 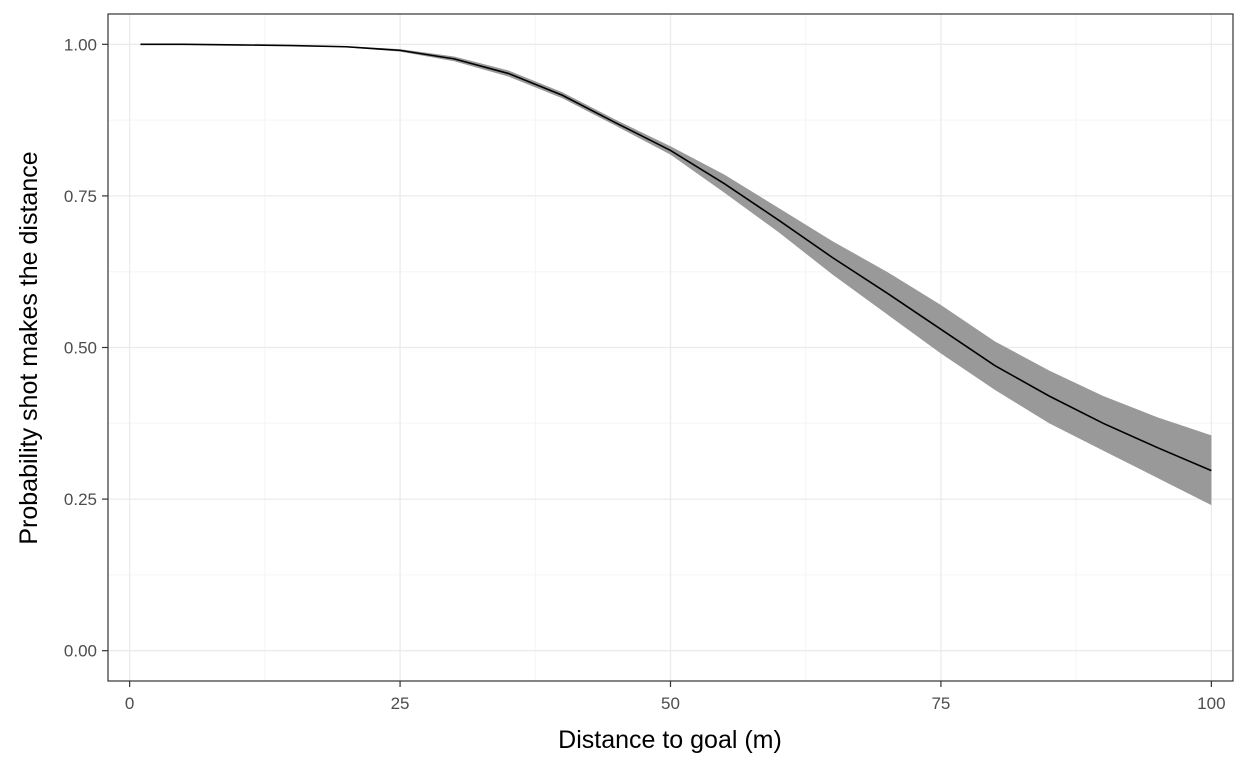 I want to click on x-tick-label: 0, so click(x=129, y=703).